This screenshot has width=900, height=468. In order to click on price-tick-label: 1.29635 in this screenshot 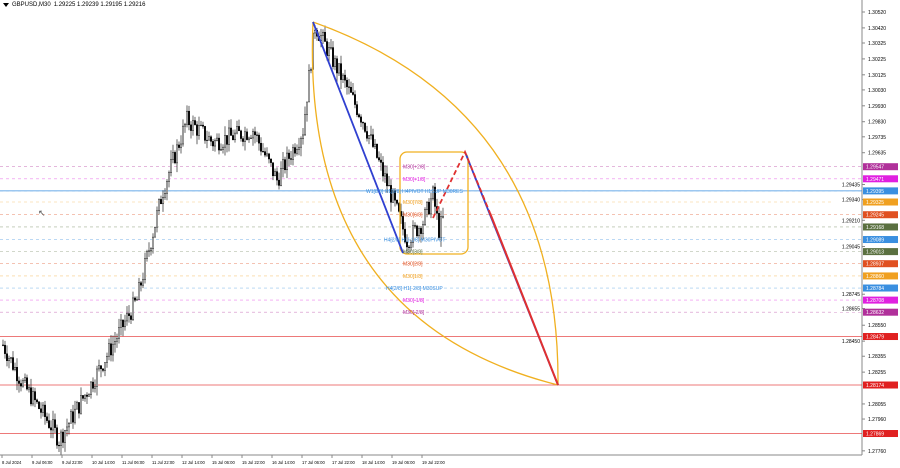, I will do `click(877, 154)`.